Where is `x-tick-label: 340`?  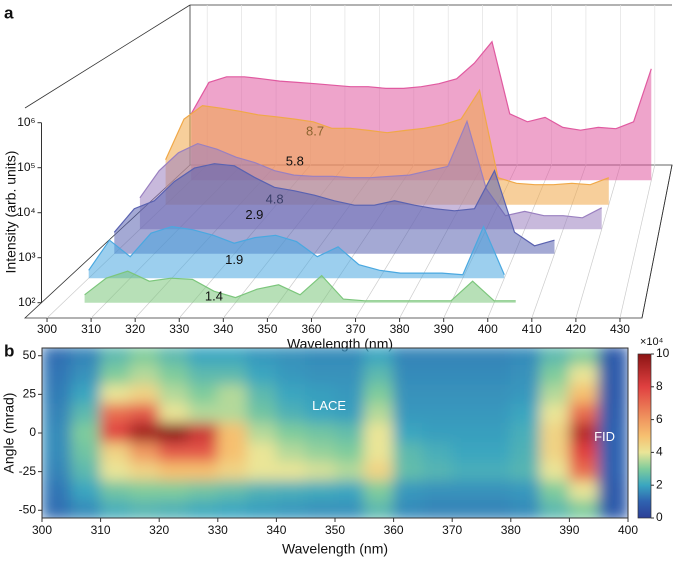 x-tick-label: 340 is located at coordinates (223, 329).